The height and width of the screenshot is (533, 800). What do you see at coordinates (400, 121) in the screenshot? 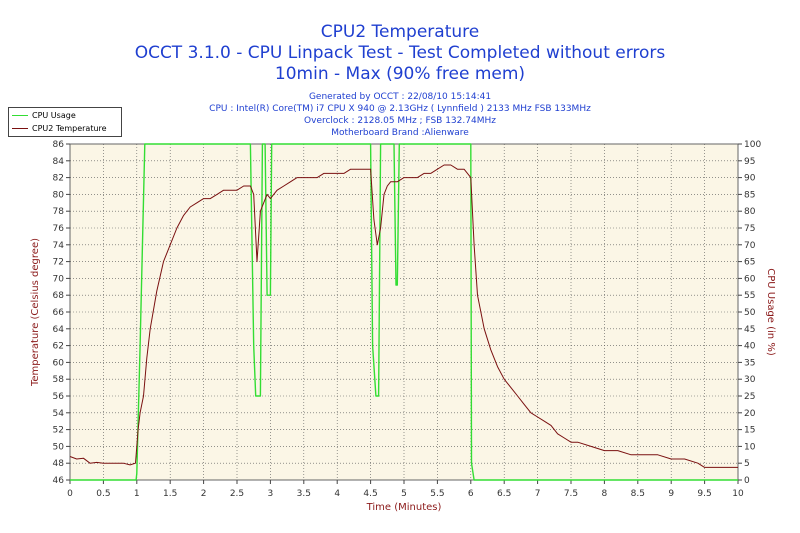
I see `overclock-info: Overclock : 2128.05 MHz ; FSB 132.74MHz` at bounding box center [400, 121].